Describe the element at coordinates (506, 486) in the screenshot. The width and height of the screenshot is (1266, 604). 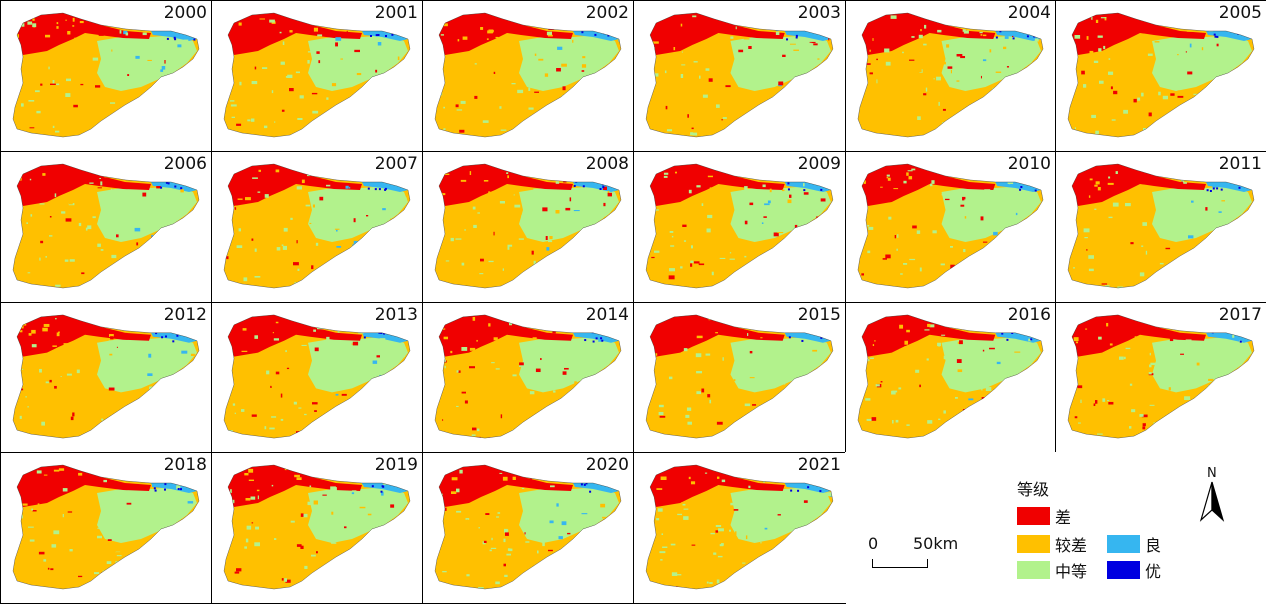
I see `map-zone-poor` at that location.